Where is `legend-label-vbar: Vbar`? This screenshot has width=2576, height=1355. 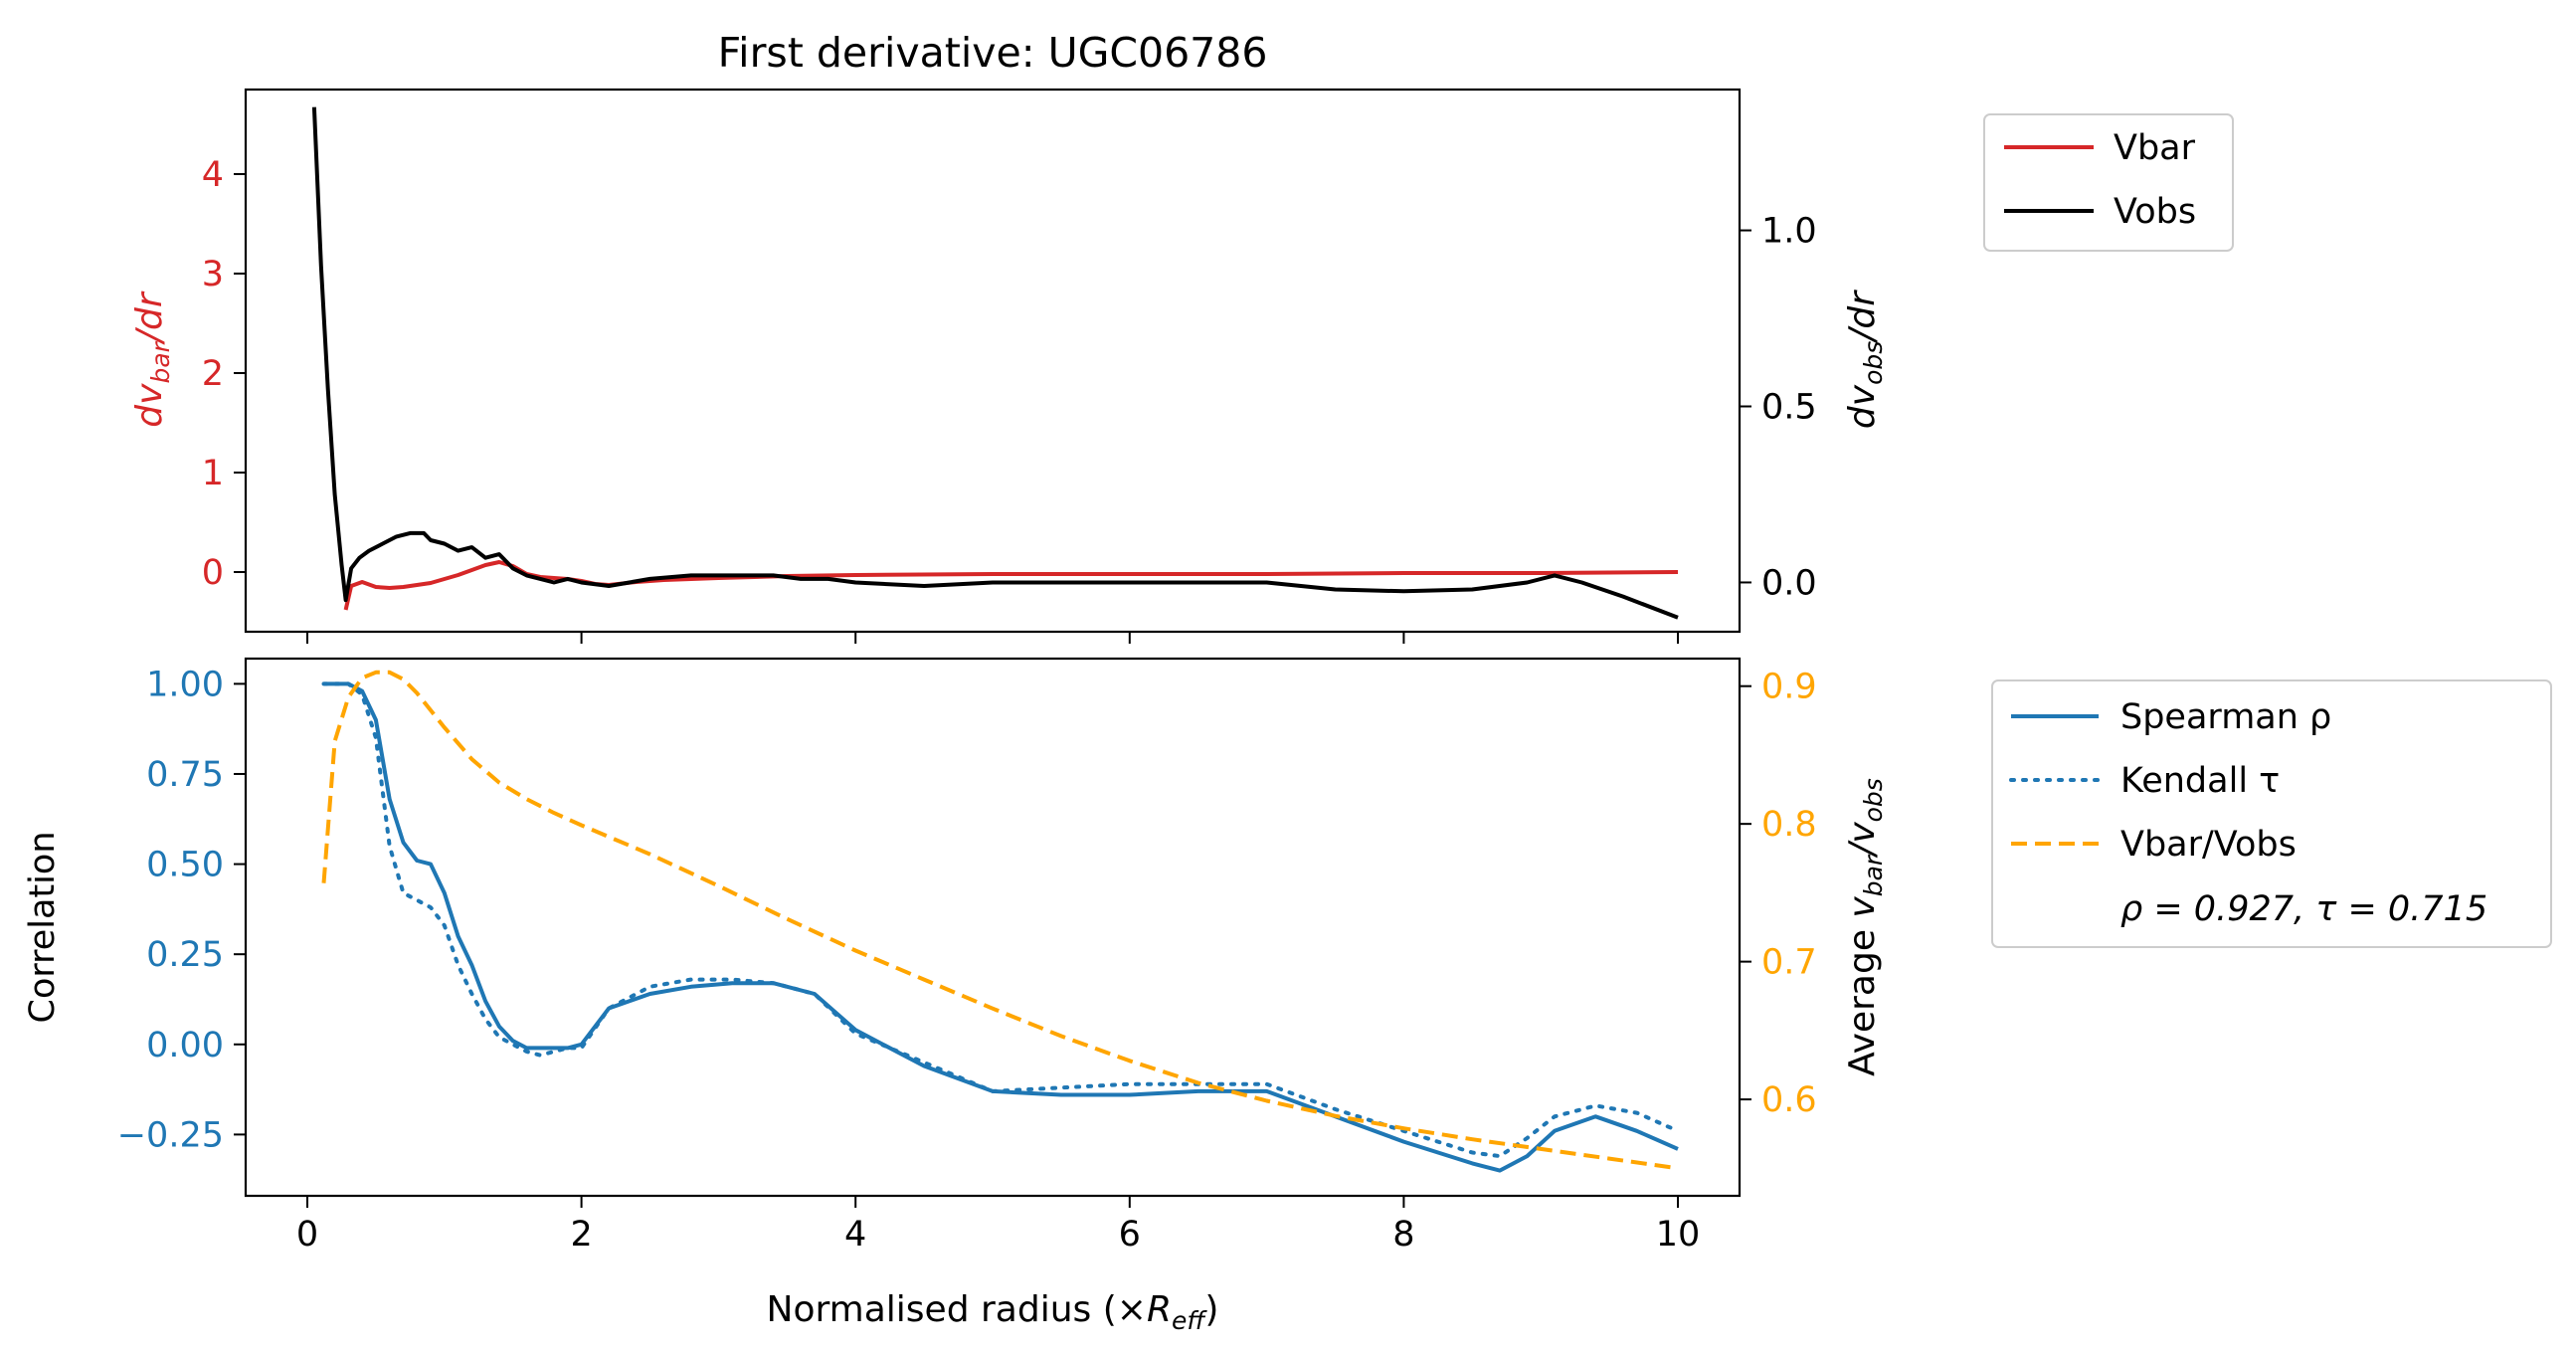 legend-label-vbar: Vbar is located at coordinates (2155, 148).